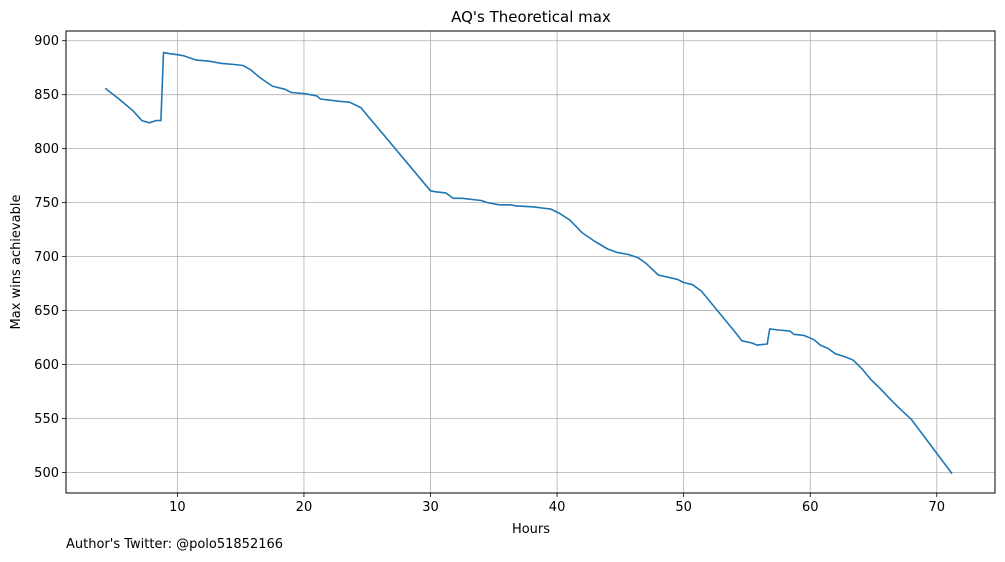  What do you see at coordinates (683, 507) in the screenshot?
I see `x-tick-label: 50` at bounding box center [683, 507].